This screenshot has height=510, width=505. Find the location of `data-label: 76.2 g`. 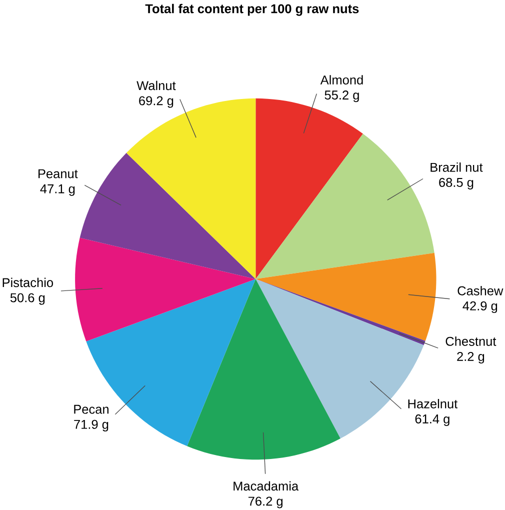

data-label: 76.2 g is located at coordinates (265, 502).